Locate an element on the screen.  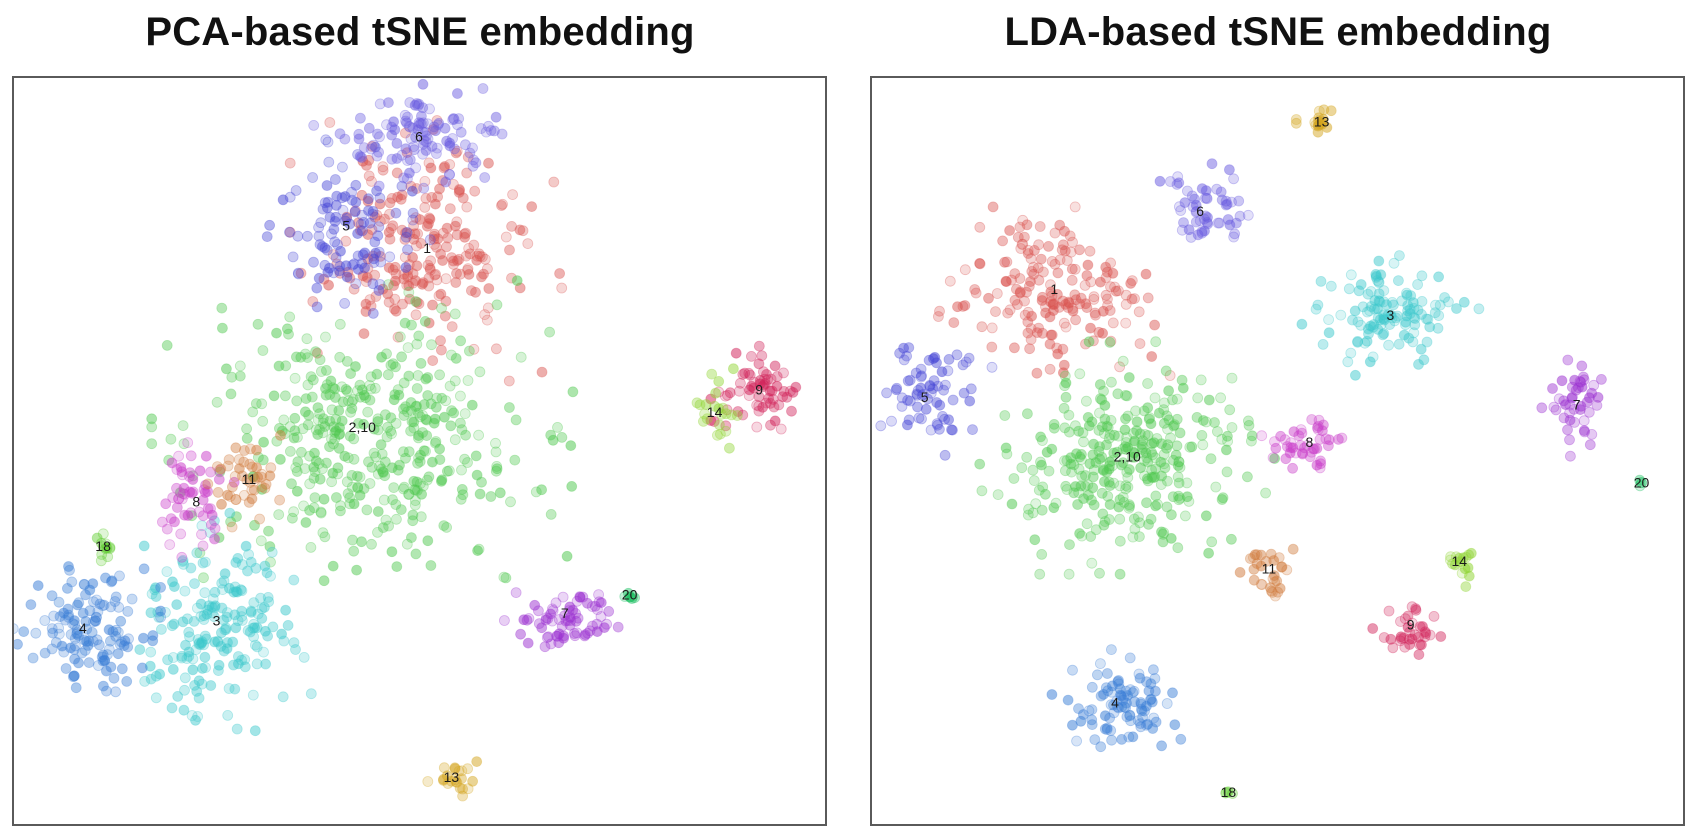
cluster-label-13: 13 is located at coordinates (452, 777).